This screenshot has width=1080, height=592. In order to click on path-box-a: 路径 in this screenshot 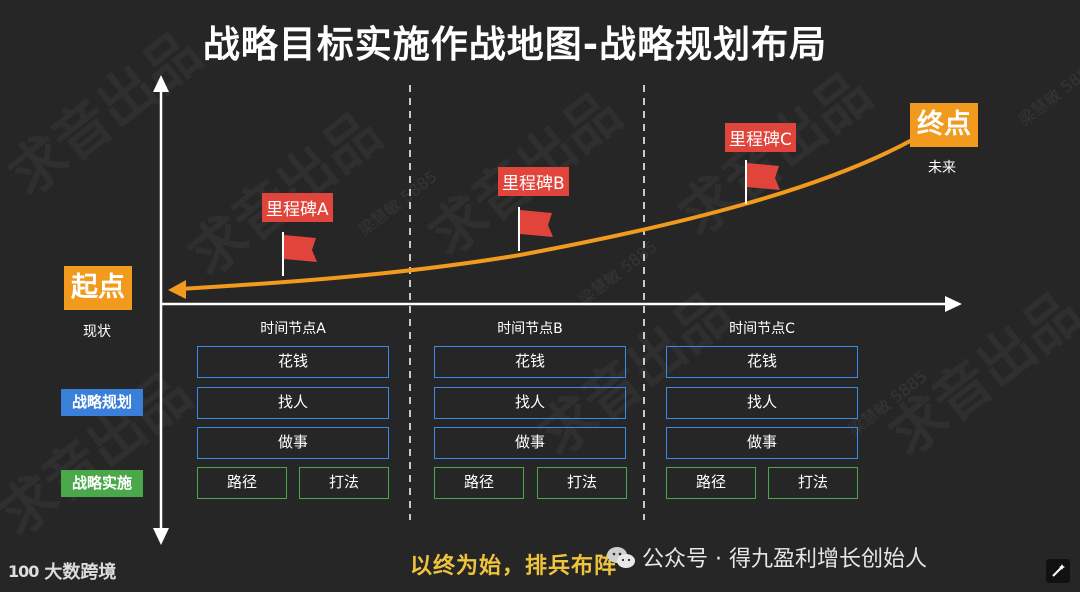, I will do `click(242, 483)`.